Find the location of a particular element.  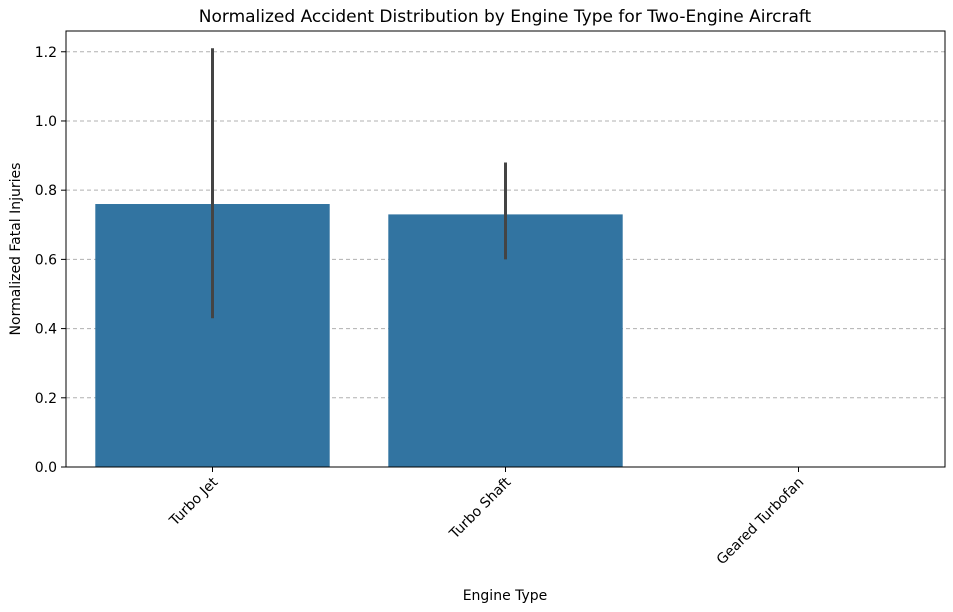

y-tick-label: 0.0 is located at coordinates (46, 468).